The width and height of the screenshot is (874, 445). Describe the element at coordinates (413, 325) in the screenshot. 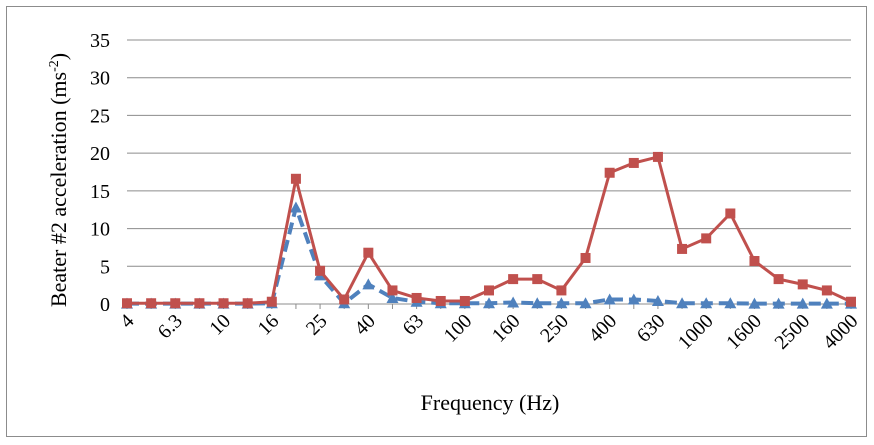

I see `x-tick-label: 63` at that location.